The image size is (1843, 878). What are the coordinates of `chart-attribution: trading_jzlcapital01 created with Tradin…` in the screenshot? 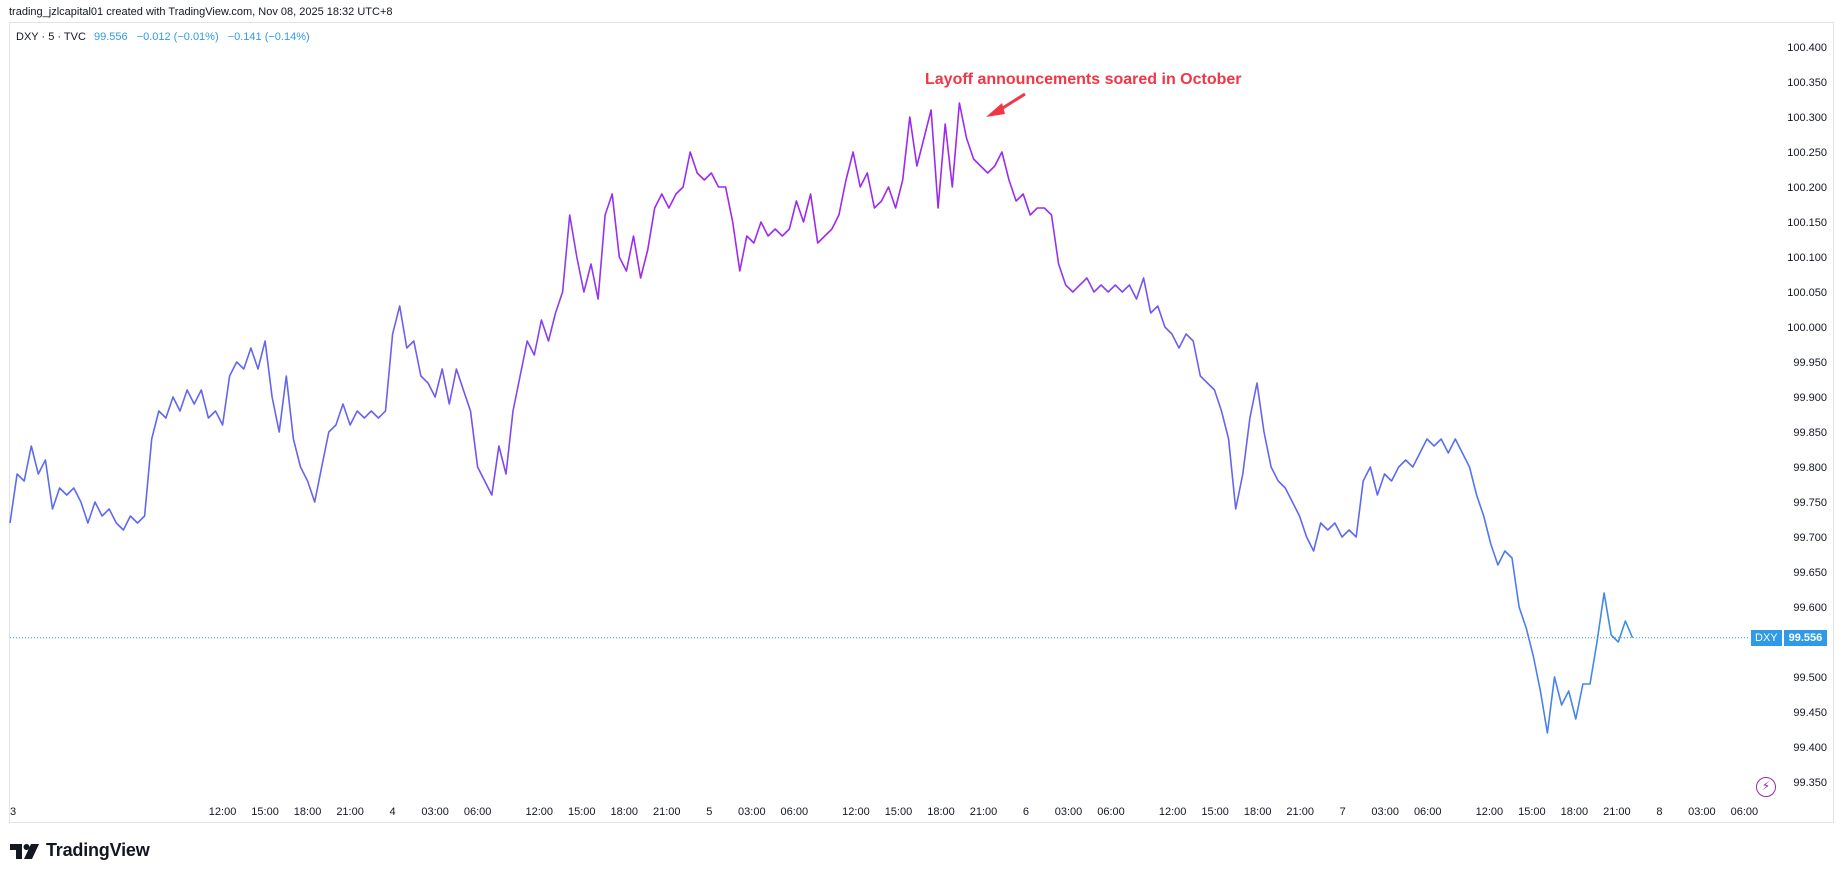 It's located at (201, 12).